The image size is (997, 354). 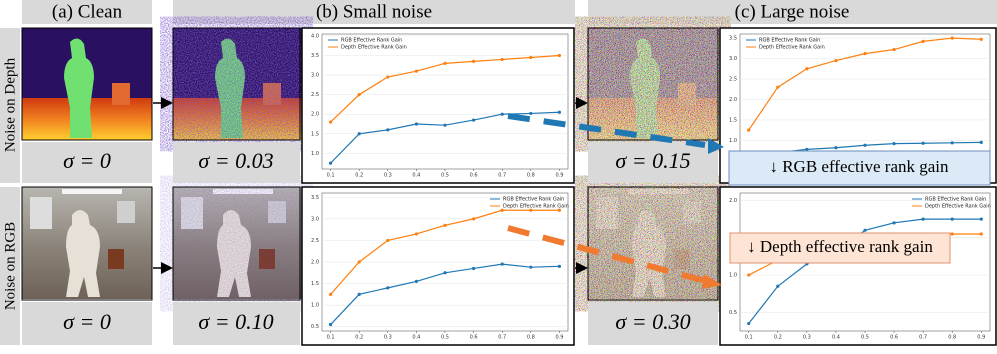 I want to click on x-tick-label: 0.4, so click(x=836, y=338).